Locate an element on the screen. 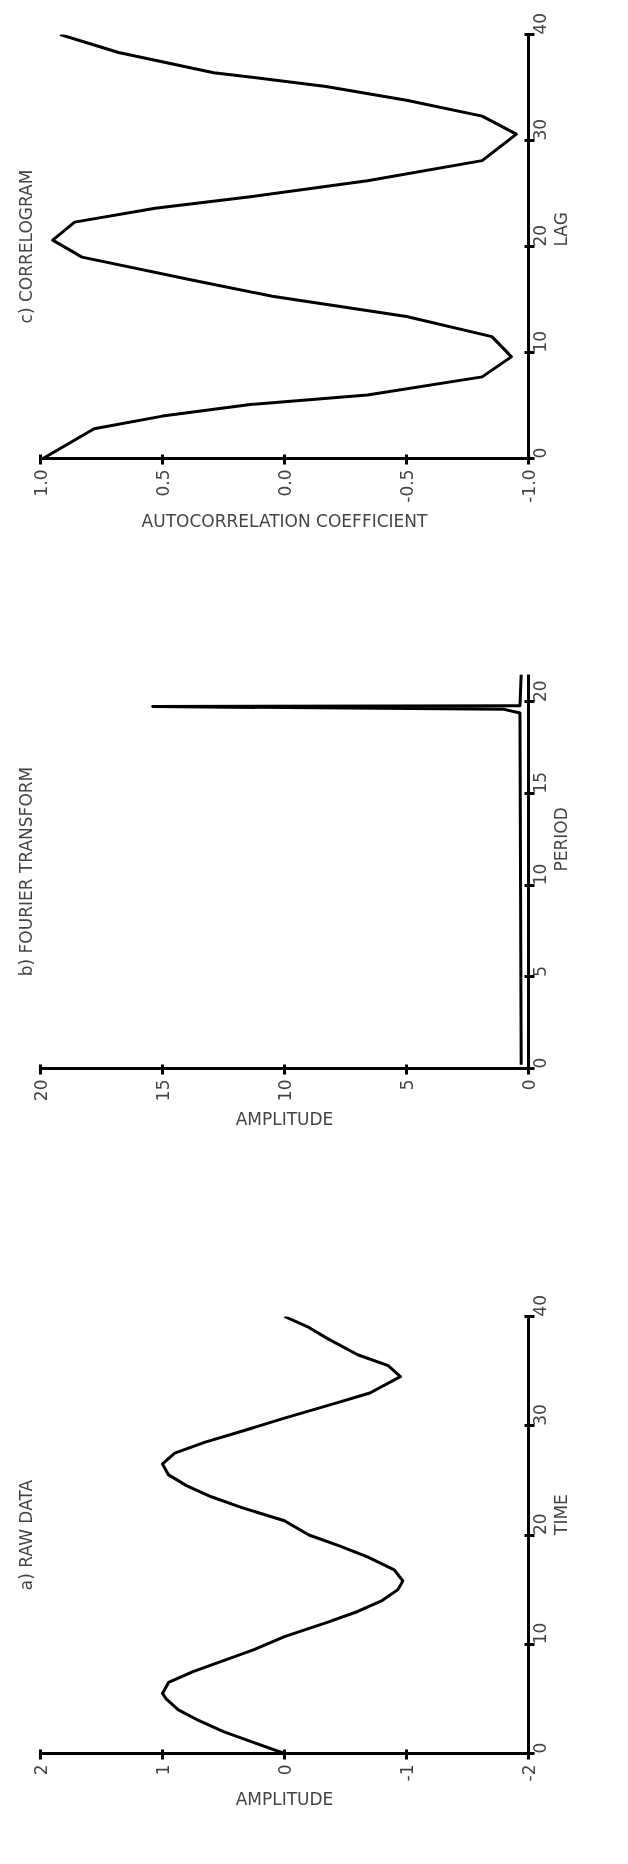 Image resolution: width=628 pixels, height=1864 pixels. text: a) RAW DATA is located at coordinates (25, 1535).